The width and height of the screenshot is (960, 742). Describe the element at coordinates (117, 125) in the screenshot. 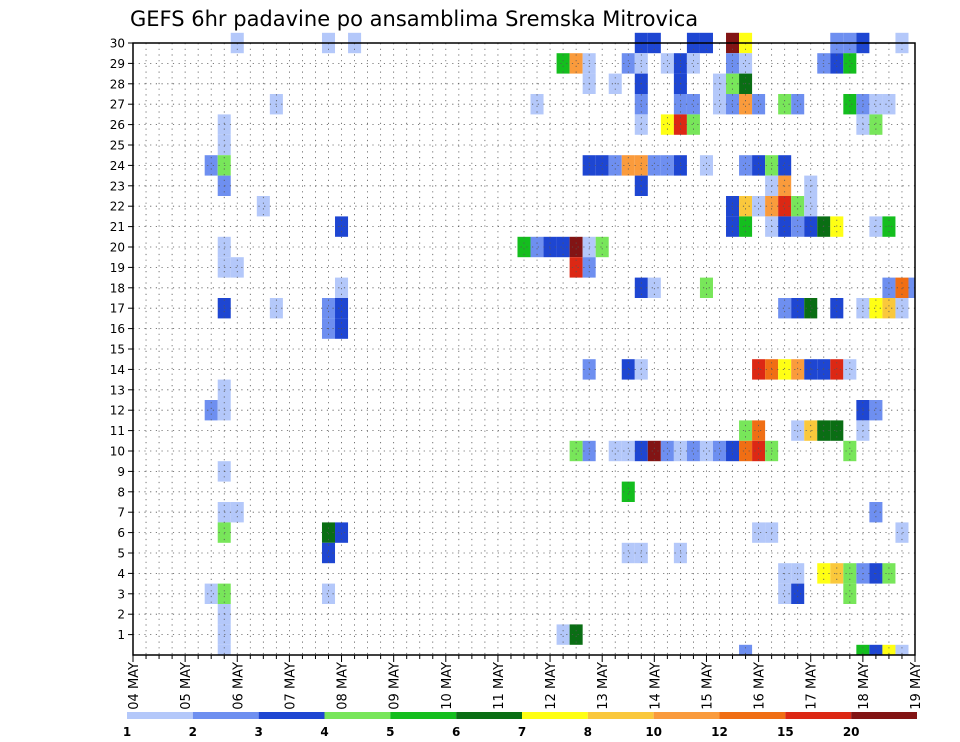

I see `y-tick-label: 26` at that location.